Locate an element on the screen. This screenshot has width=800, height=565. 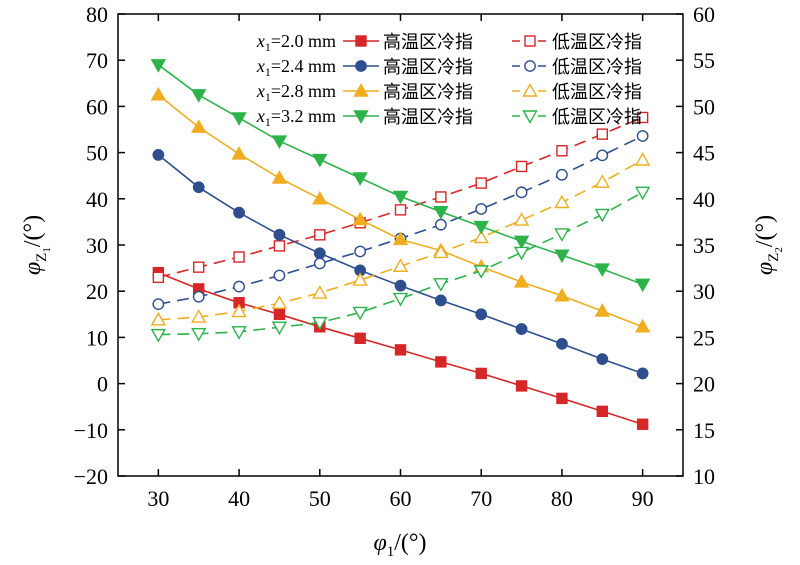
x-axis-title-symbol: φ is located at coordinates (379, 543).